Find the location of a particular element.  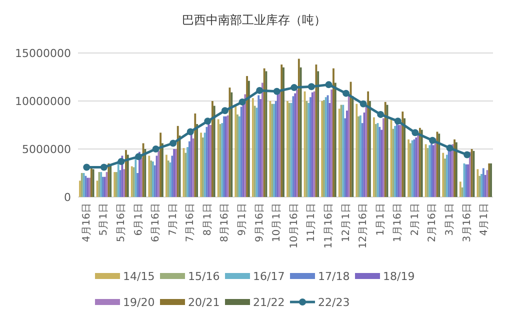

x-tick-label: 12月1日 is located at coordinates (346, 222).